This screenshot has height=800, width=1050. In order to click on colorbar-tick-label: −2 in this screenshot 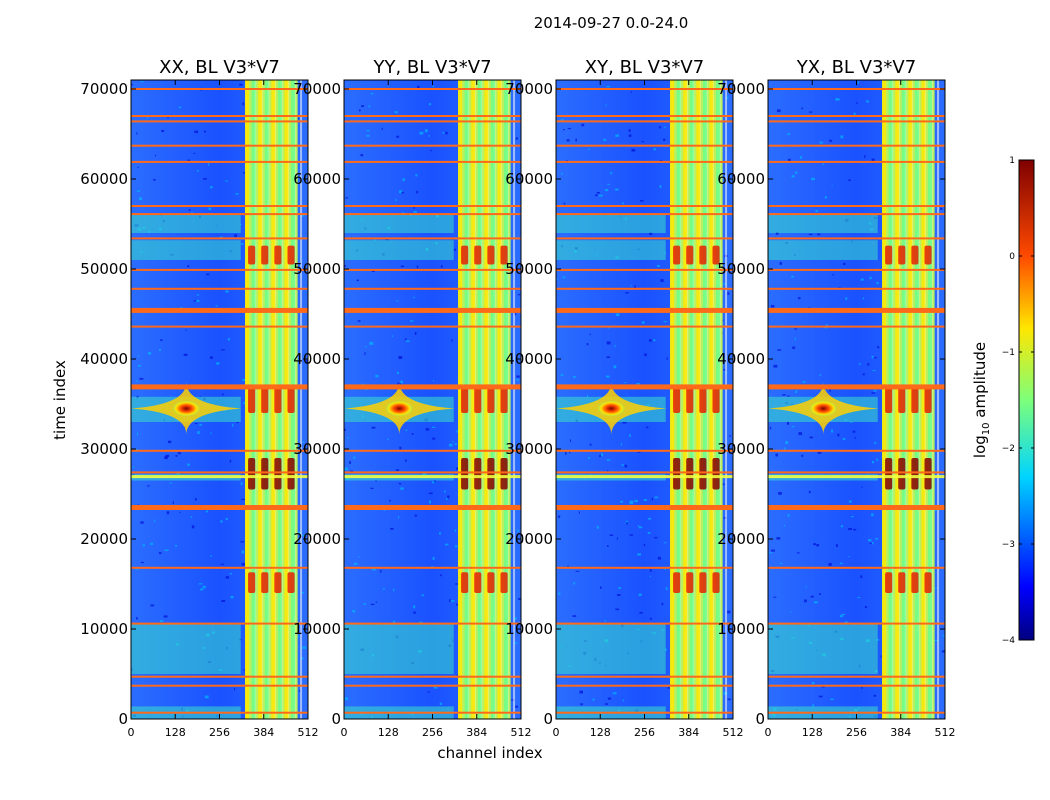, I will do `click(1008, 449)`.